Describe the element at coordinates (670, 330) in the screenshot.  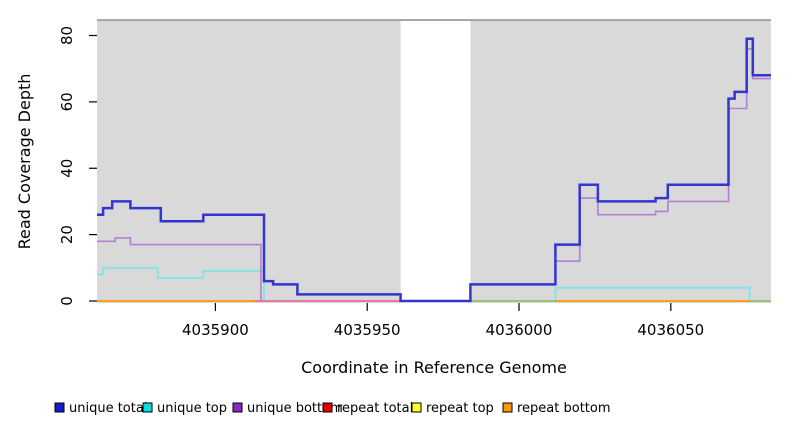
I see `x-axis-tick-label: 4036050` at that location.